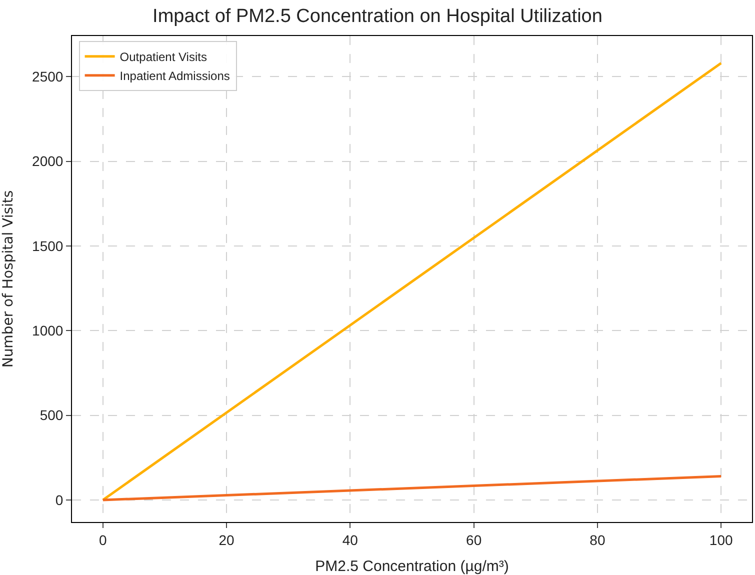 Image resolution: width=755 pixels, height=575 pixels. I want to click on x-tick-label: 80, so click(598, 540).